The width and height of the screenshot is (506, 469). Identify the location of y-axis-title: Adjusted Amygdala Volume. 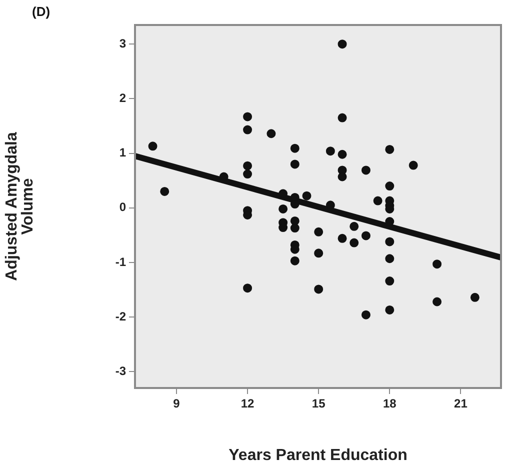
(19, 206).